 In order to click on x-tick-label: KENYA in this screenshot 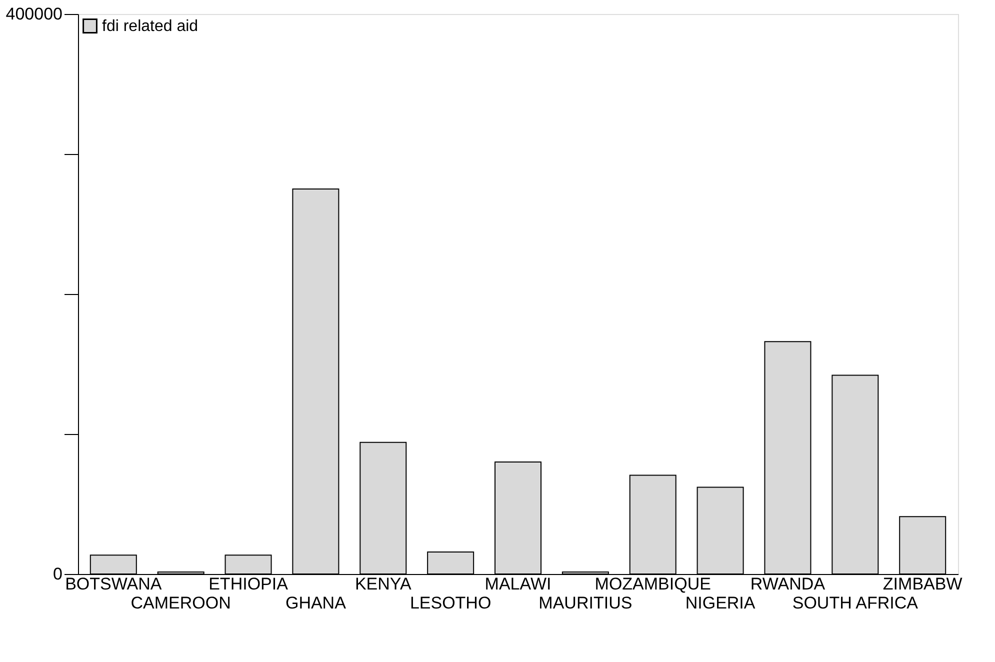, I will do `click(383, 584)`.